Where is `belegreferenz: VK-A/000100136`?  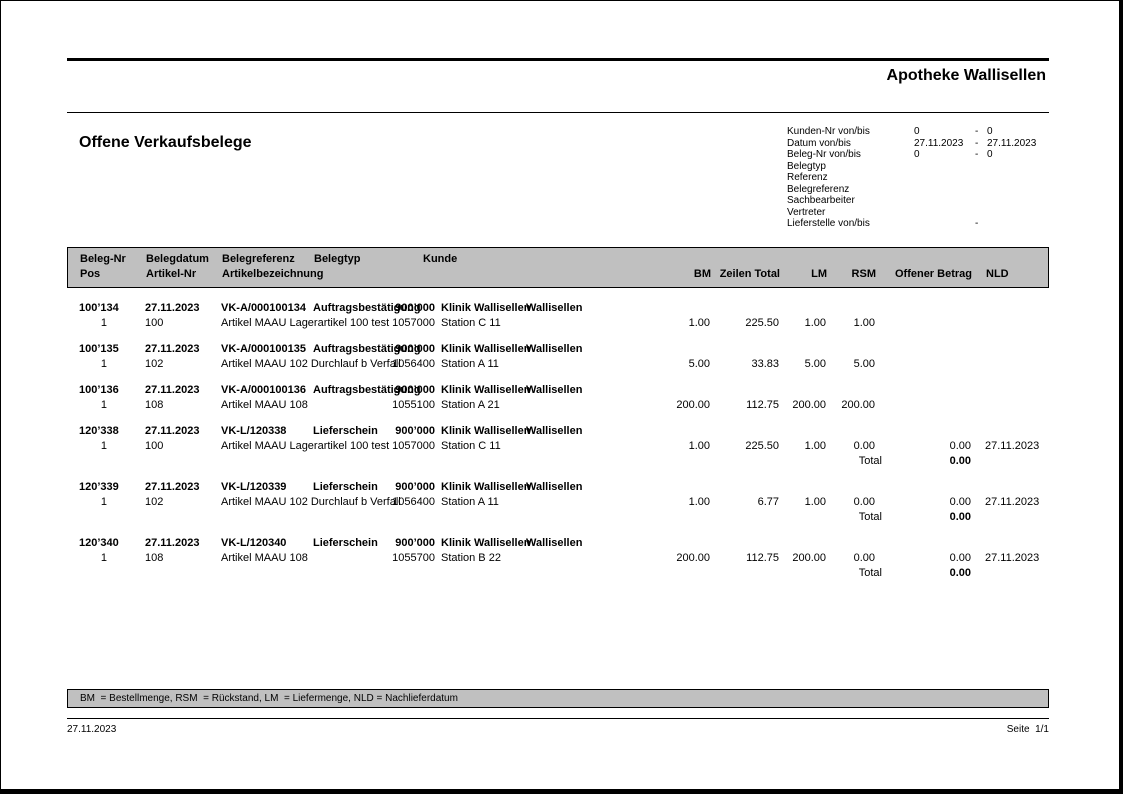
belegreferenz: VK-A/000100136 is located at coordinates (264, 390).